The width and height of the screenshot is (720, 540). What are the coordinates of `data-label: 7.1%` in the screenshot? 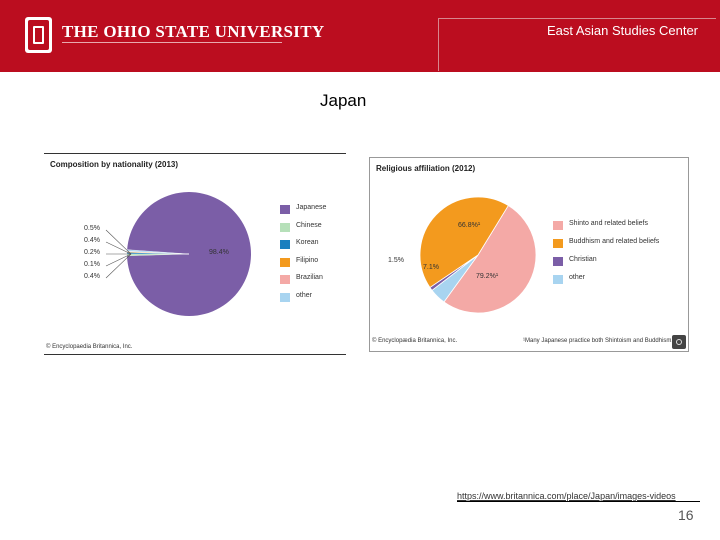 It's located at (431, 267).